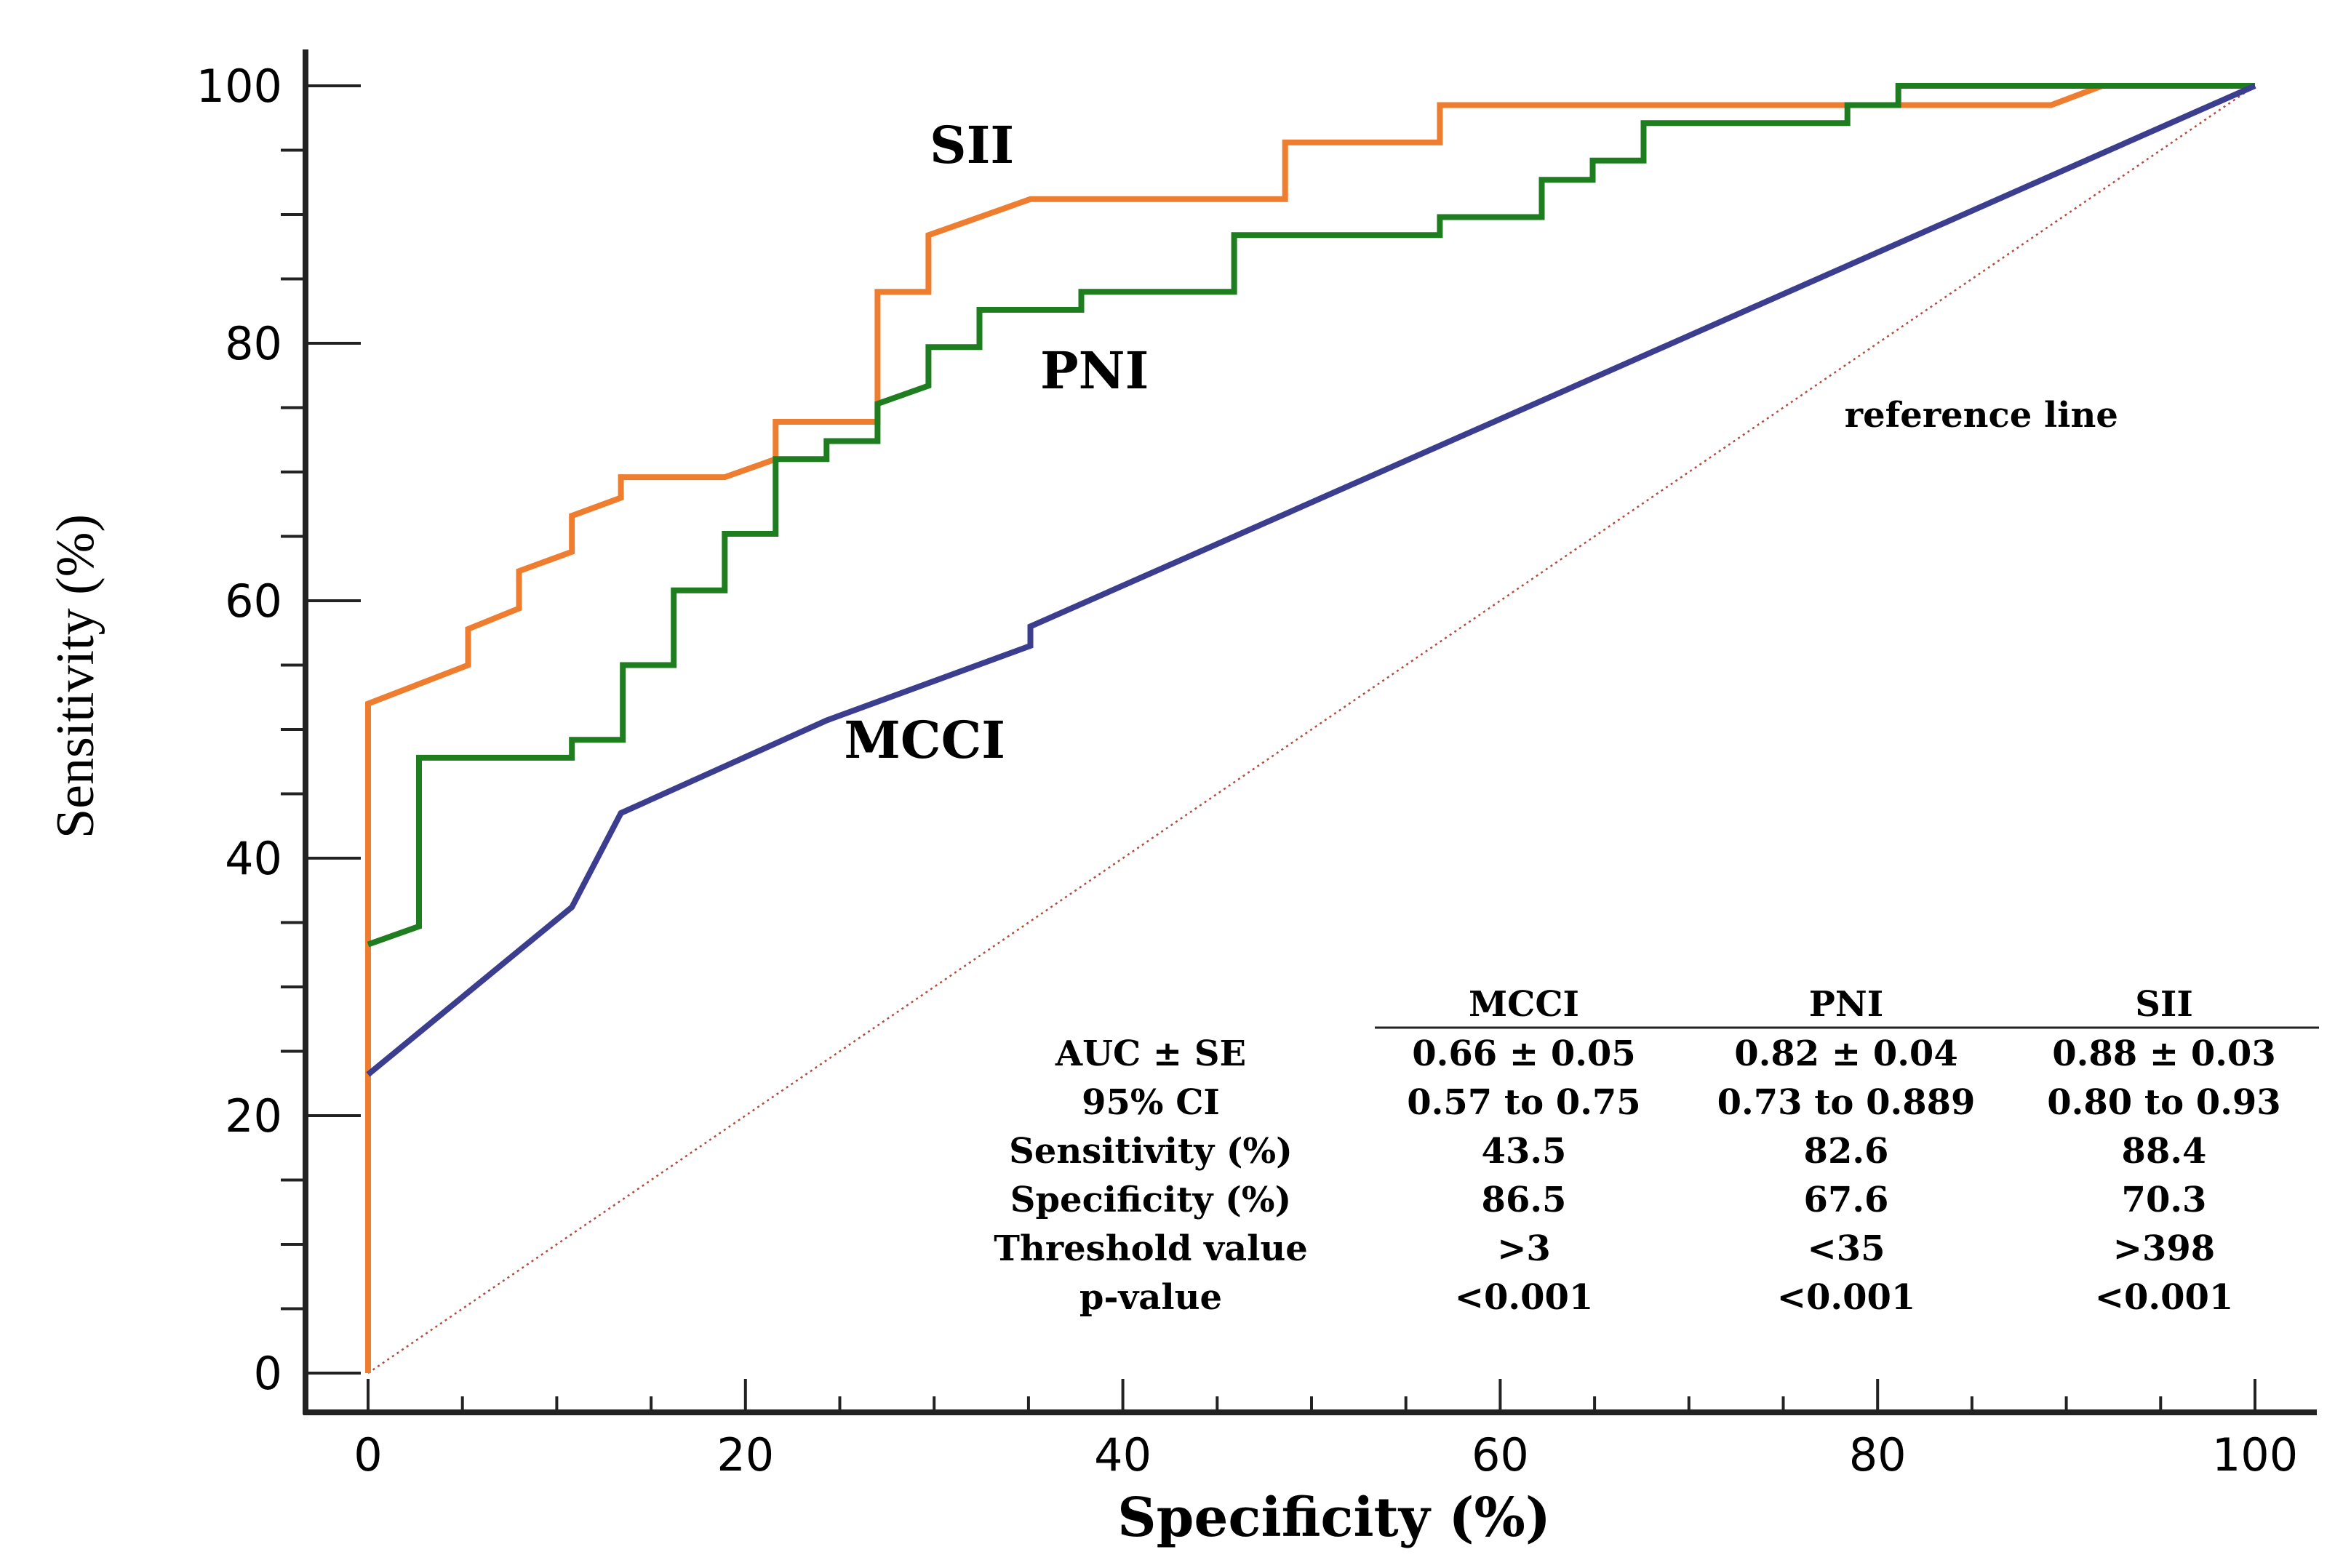 This screenshot has height=1568, width=2343. I want to click on x-axis-title: Specificity (%), so click(1334, 1518).